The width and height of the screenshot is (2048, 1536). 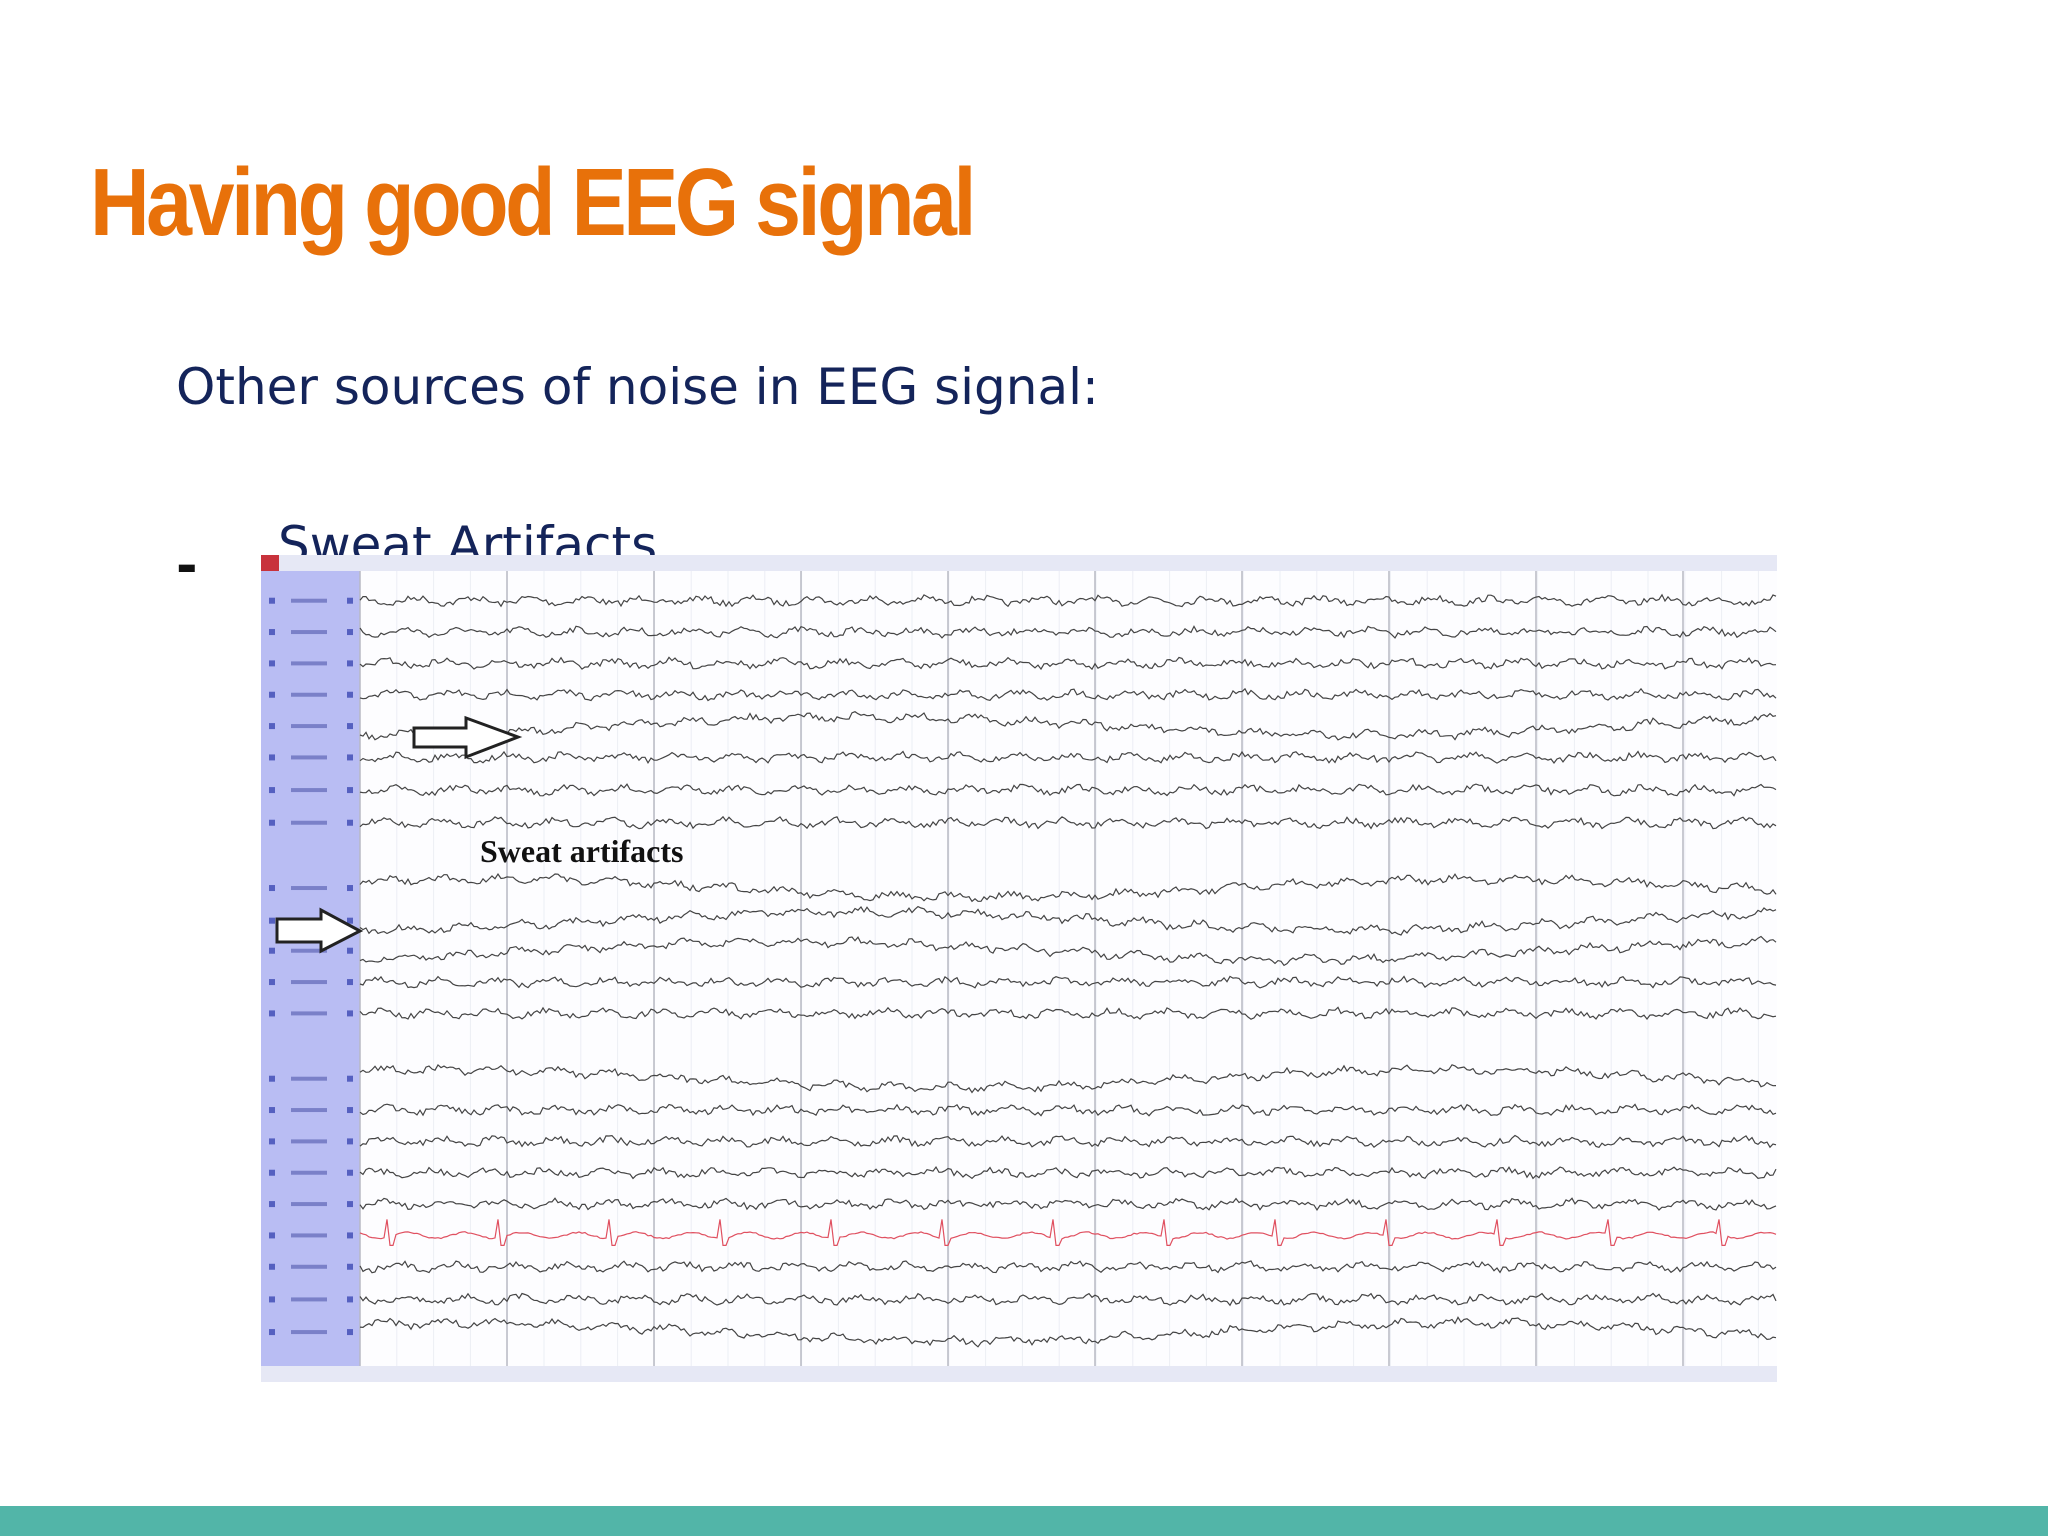 What do you see at coordinates (1068, 1232) in the screenshot?
I see `ecg-trace` at bounding box center [1068, 1232].